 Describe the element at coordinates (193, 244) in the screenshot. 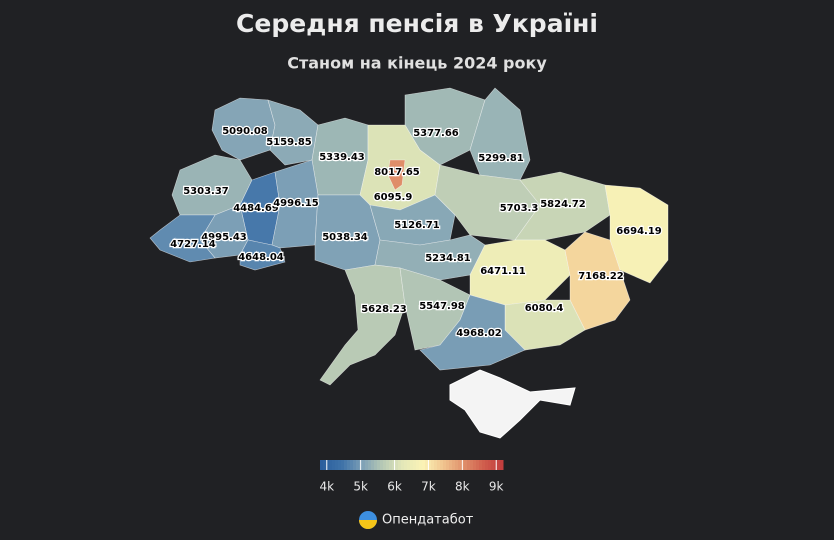

I see `region-value-label: 4727.14` at that location.